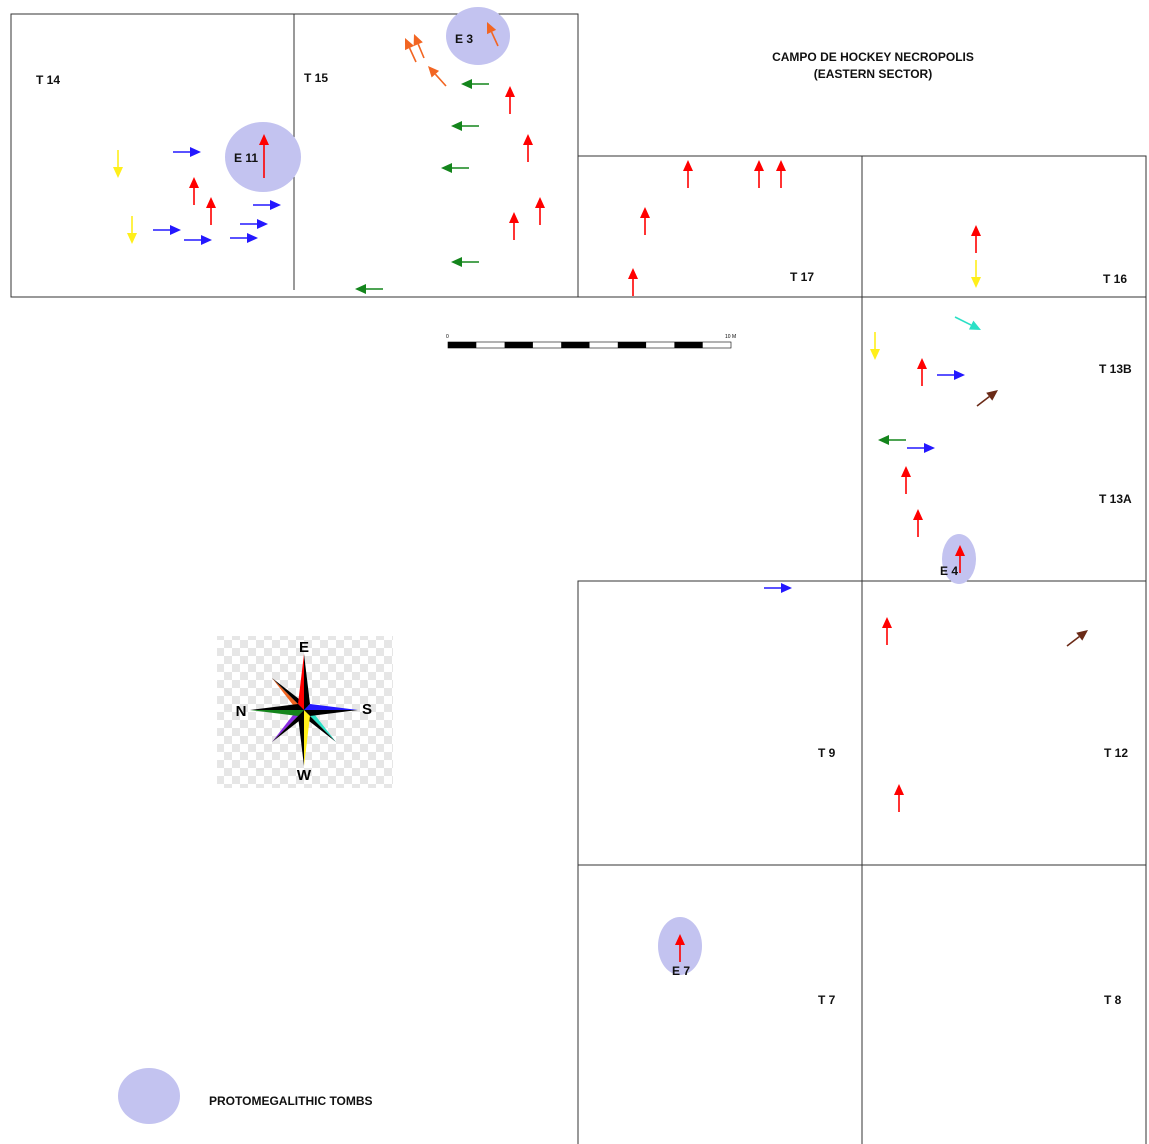  I want to click on tomb-e3-ellipse, so click(478, 36).